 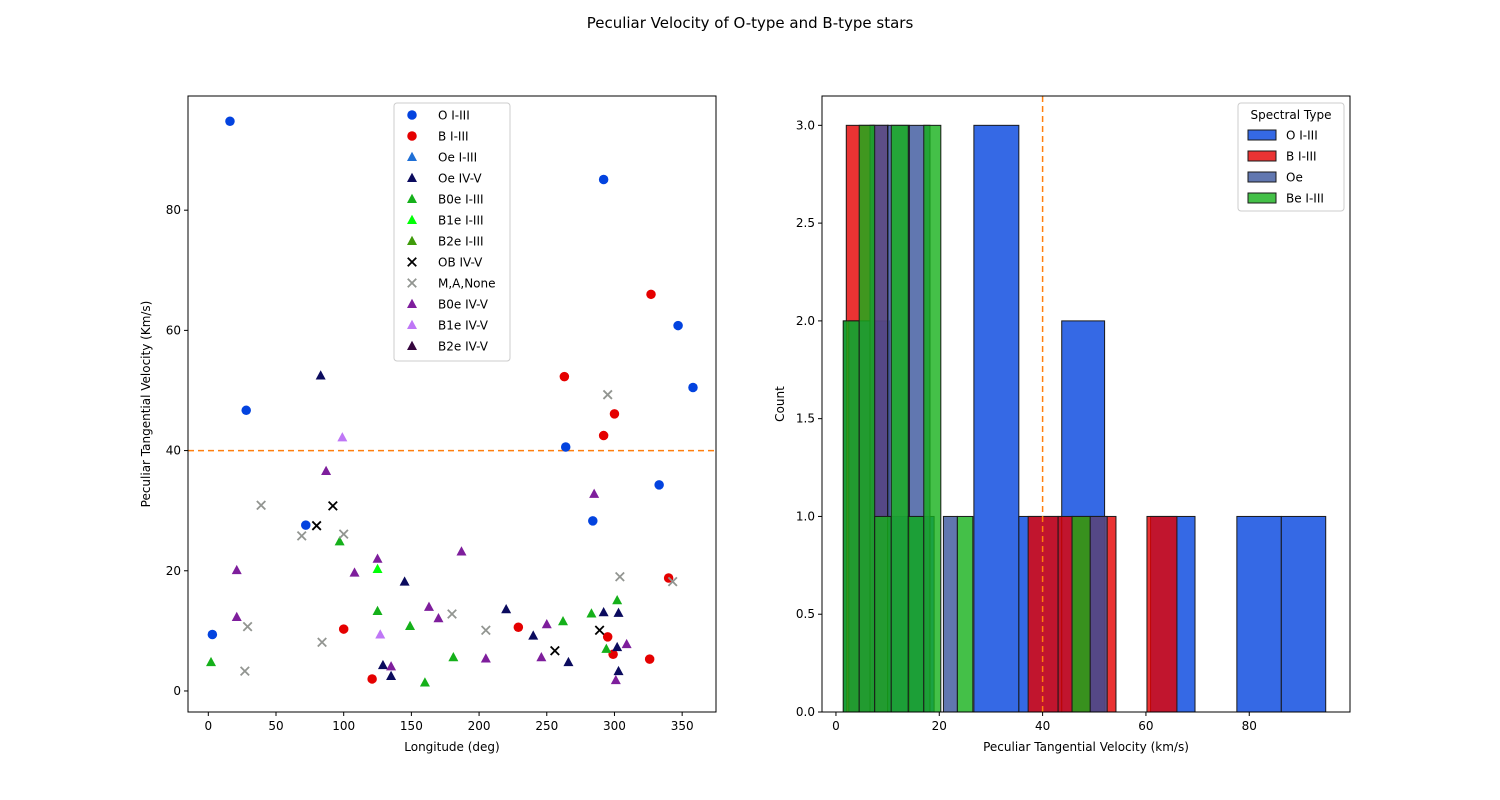 What do you see at coordinates (412, 345) in the screenshot?
I see `legend-marker-b2e-iv-v` at bounding box center [412, 345].